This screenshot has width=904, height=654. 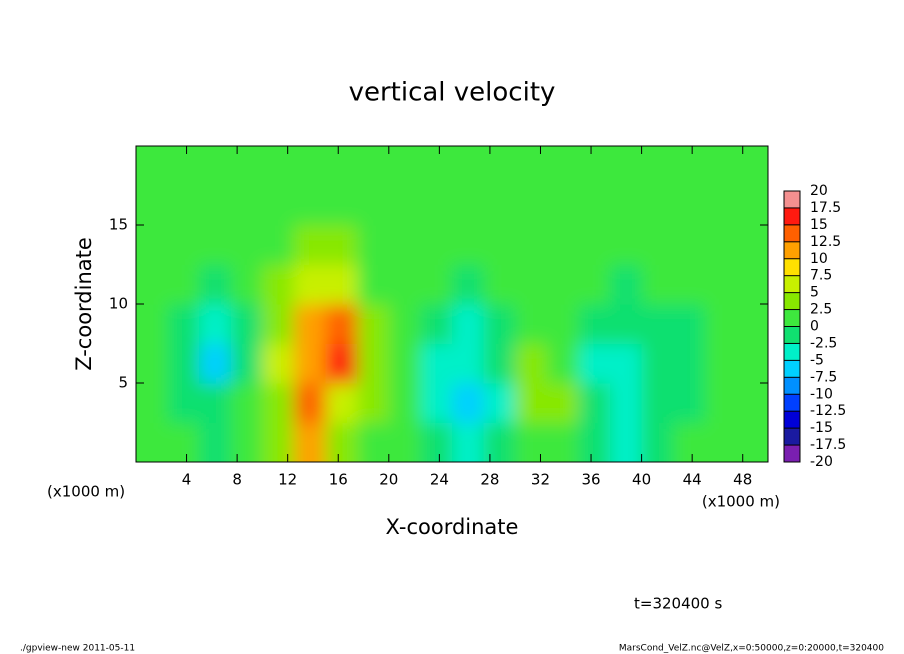 I want to click on x-tick-label: 24, so click(x=439, y=480).